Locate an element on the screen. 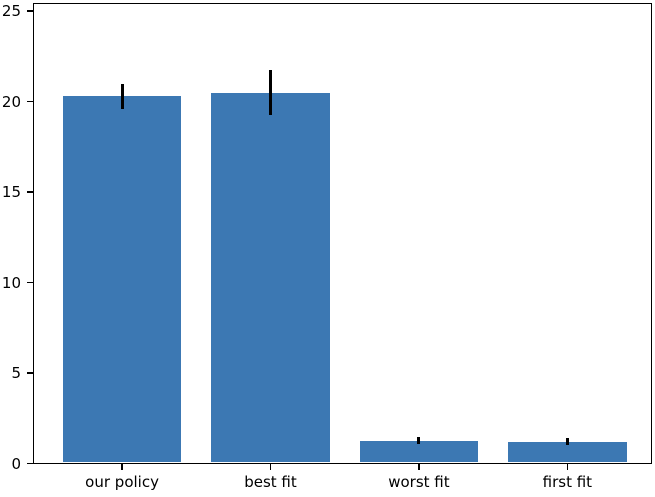  y-tick-label: 0 is located at coordinates (16, 463).